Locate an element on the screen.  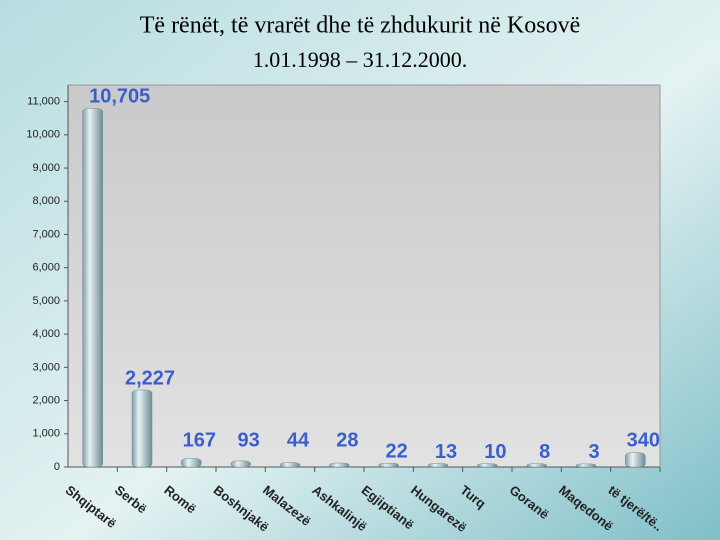
value-label: 93 is located at coordinates (249, 440).